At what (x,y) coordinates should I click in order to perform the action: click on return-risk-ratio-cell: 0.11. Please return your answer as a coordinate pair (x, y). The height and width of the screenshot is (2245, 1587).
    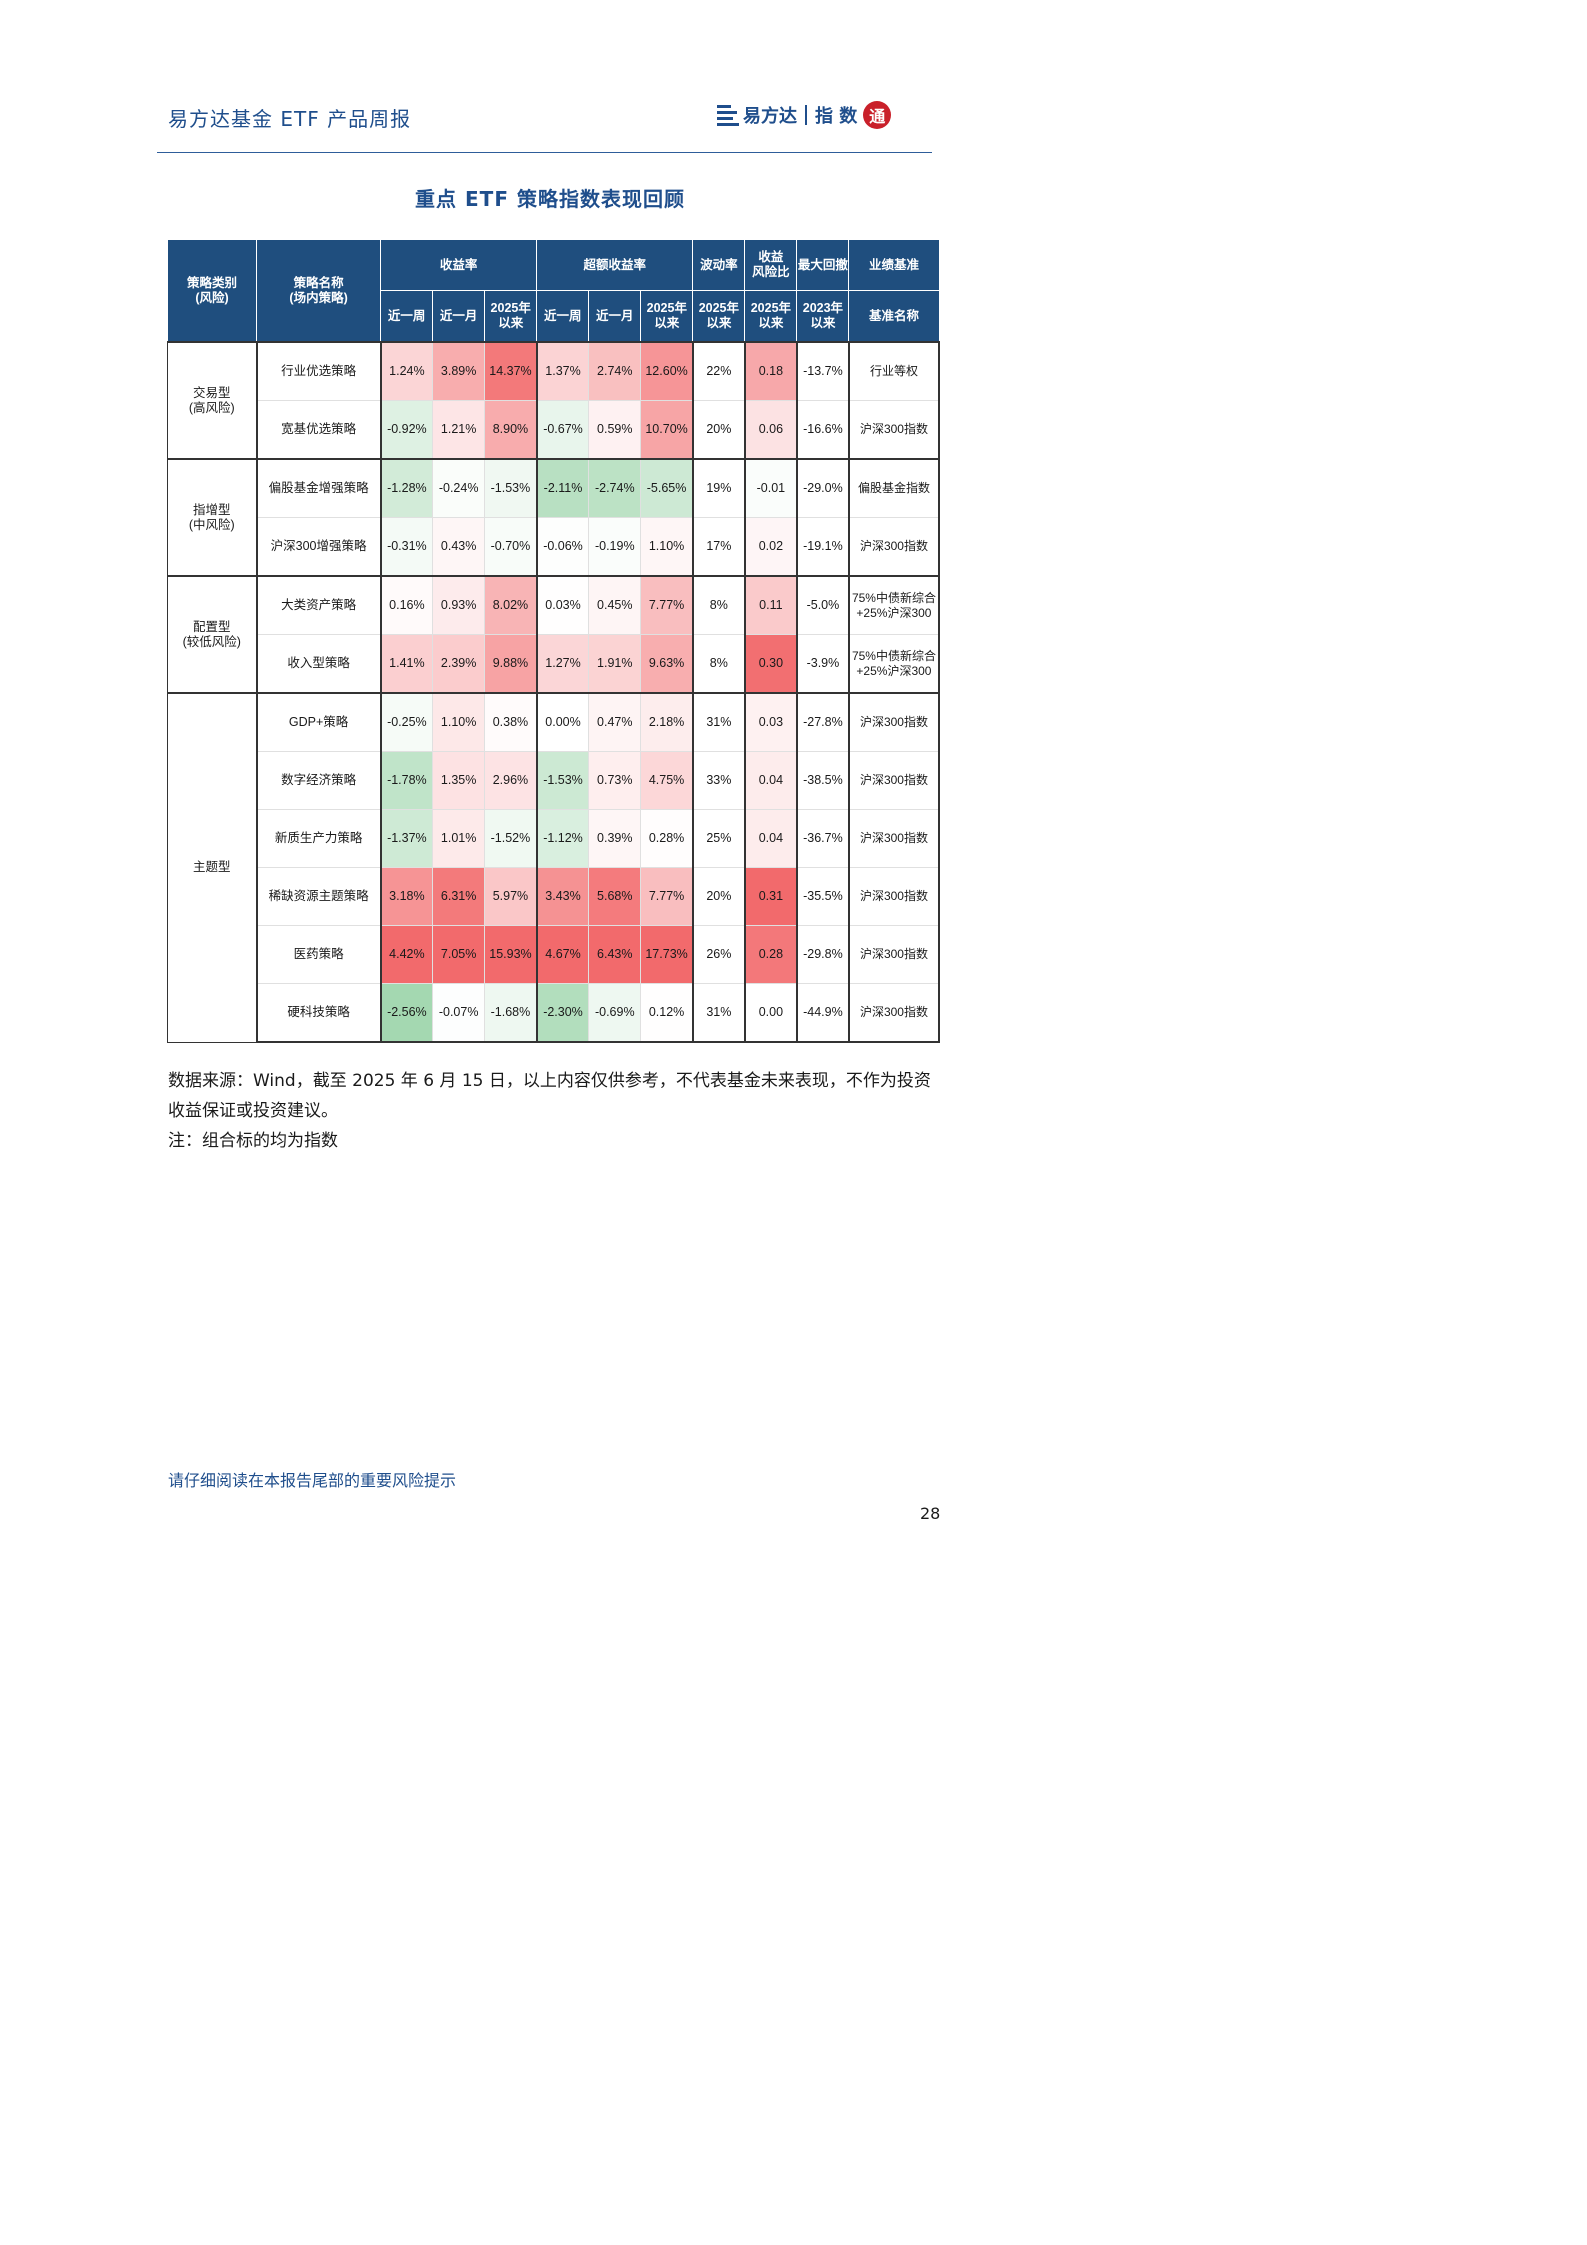
    Looking at the image, I should click on (770, 605).